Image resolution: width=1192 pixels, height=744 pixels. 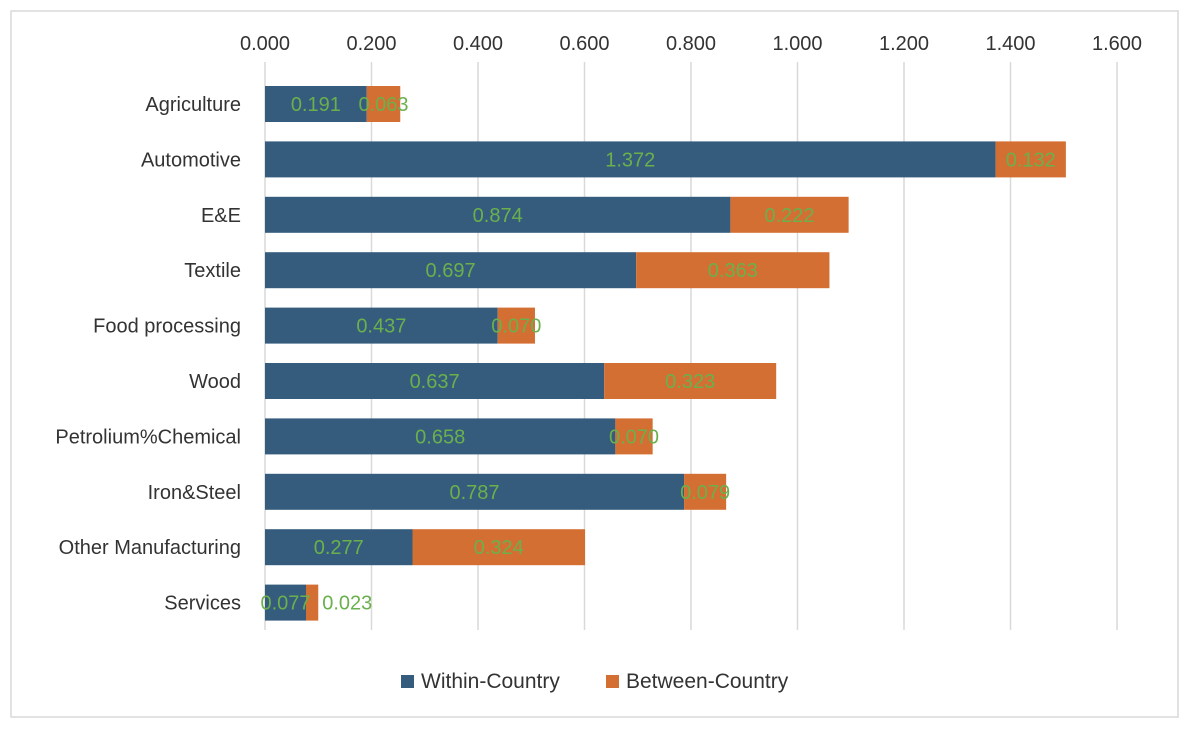 I want to click on data-label-between-services: 0.023, so click(x=347, y=604).